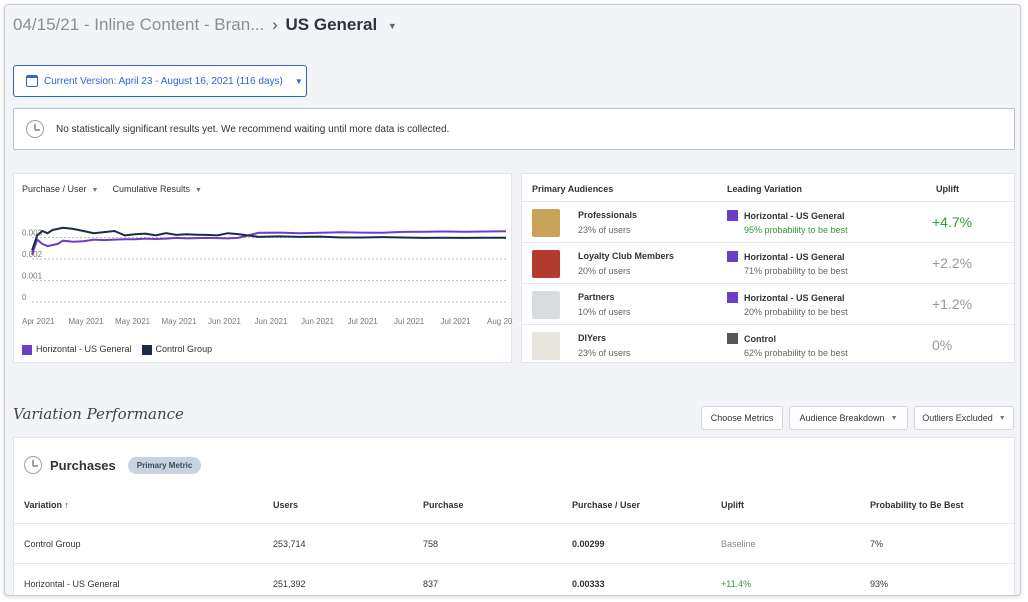 The width and height of the screenshot is (1028, 602). Describe the element at coordinates (879, 584) in the screenshot. I see `cell-probability: 93%` at that location.